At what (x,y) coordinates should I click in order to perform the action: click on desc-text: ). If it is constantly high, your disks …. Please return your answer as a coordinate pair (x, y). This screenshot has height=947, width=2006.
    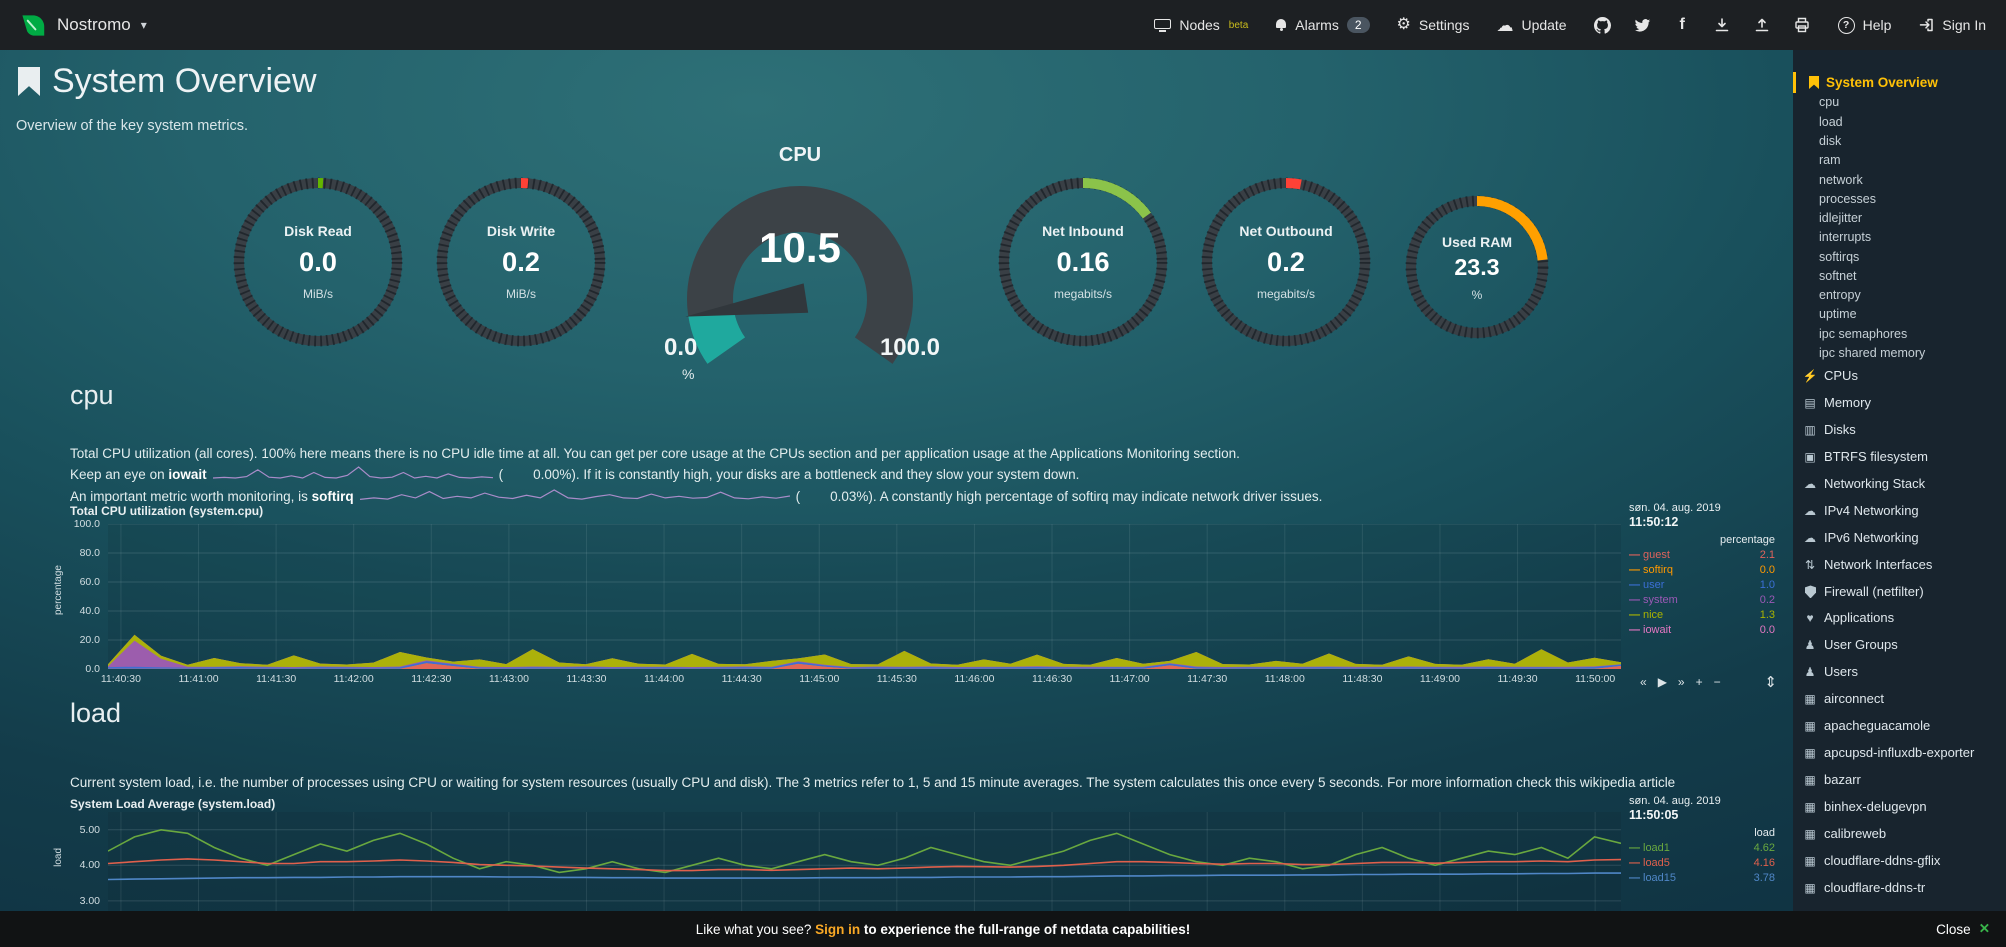
    Looking at the image, I should click on (825, 474).